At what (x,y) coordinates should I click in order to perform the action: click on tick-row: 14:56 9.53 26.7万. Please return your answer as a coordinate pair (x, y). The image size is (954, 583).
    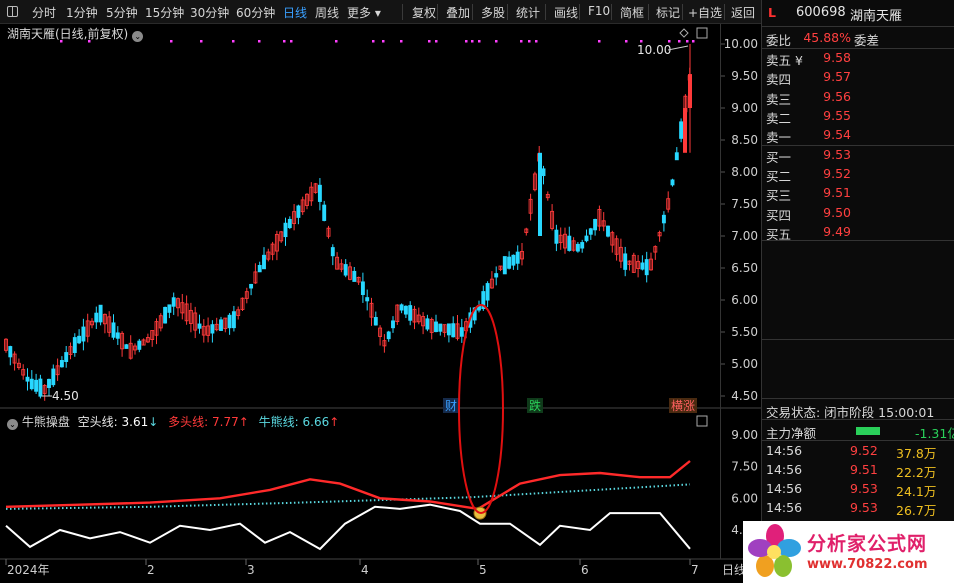
    Looking at the image, I should click on (858, 508).